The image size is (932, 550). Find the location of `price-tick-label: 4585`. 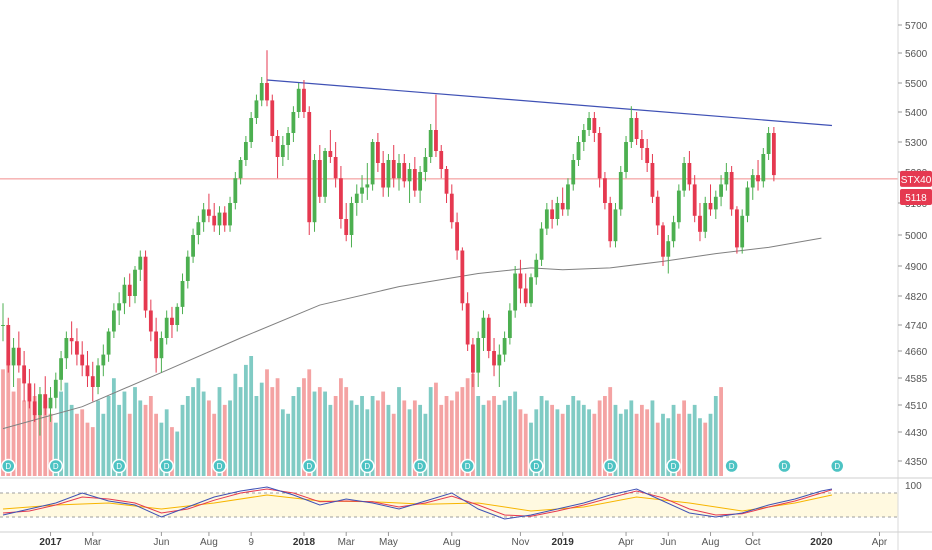

price-tick-label: 4585 is located at coordinates (916, 379).